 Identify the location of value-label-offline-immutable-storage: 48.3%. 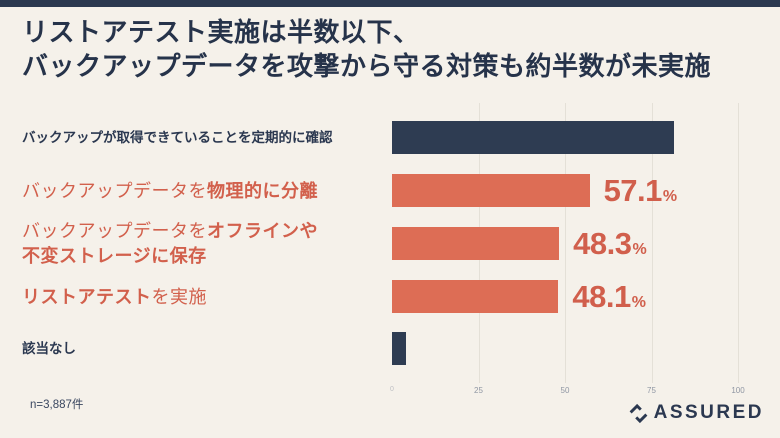
(610, 243).